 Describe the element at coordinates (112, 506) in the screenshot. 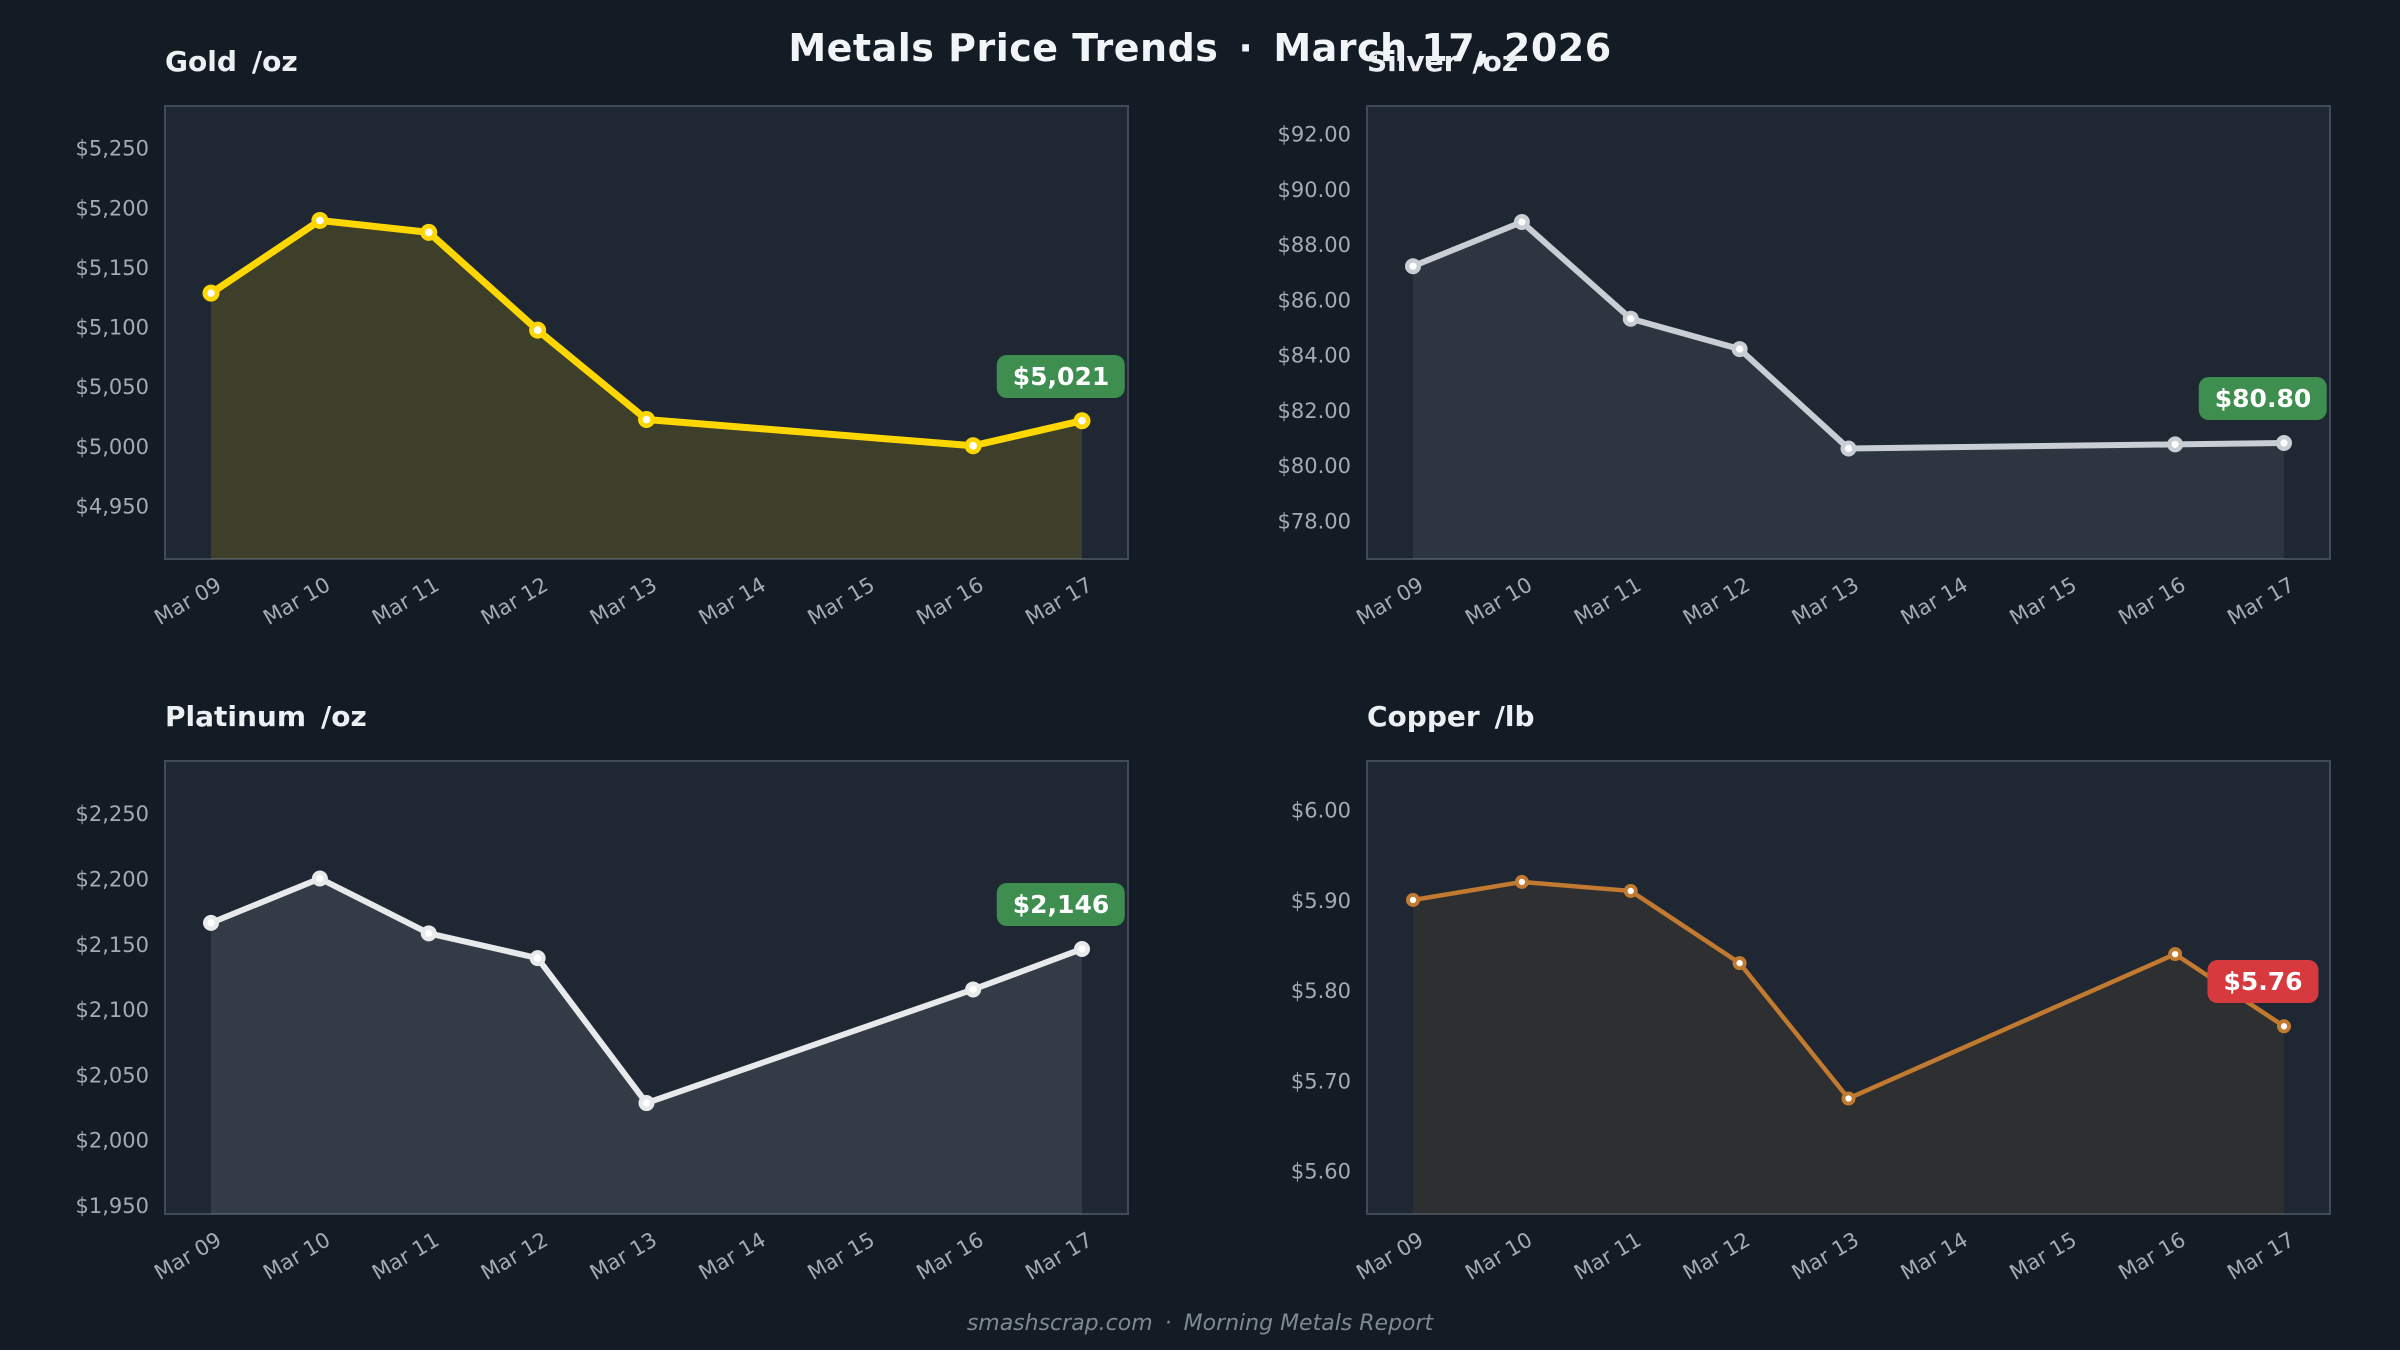

I see `y-tick-label: $4,950` at that location.